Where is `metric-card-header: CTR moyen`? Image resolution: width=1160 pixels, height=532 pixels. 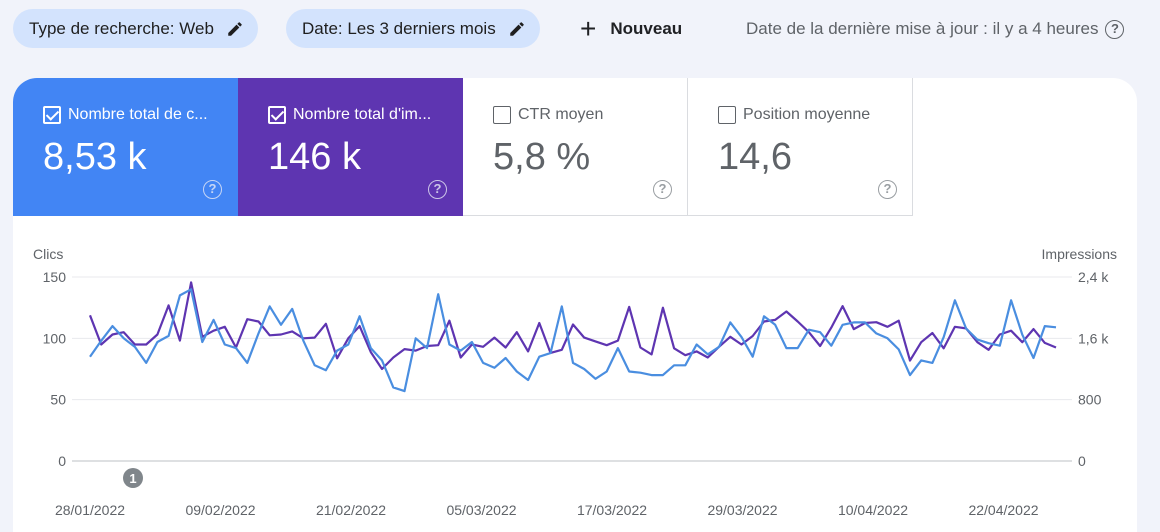 metric-card-header: CTR moyen is located at coordinates (585, 115).